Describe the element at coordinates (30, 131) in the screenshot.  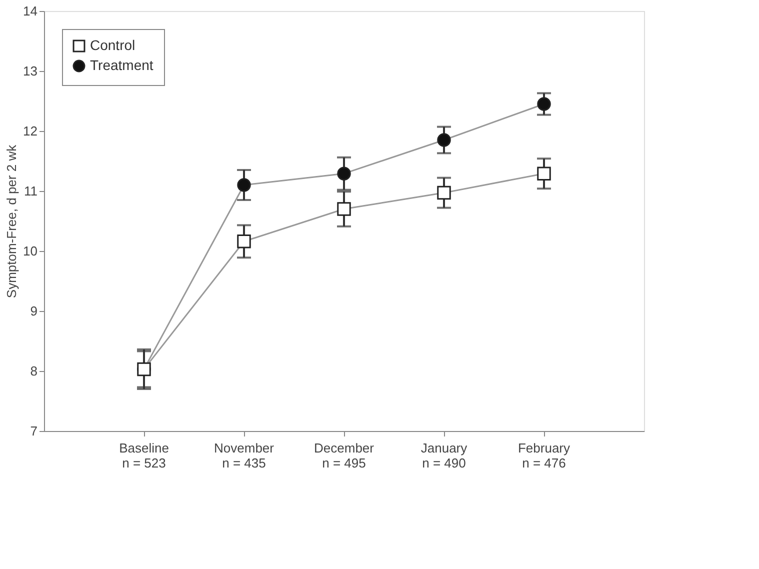
I see `y-tick-label: 12` at that location.